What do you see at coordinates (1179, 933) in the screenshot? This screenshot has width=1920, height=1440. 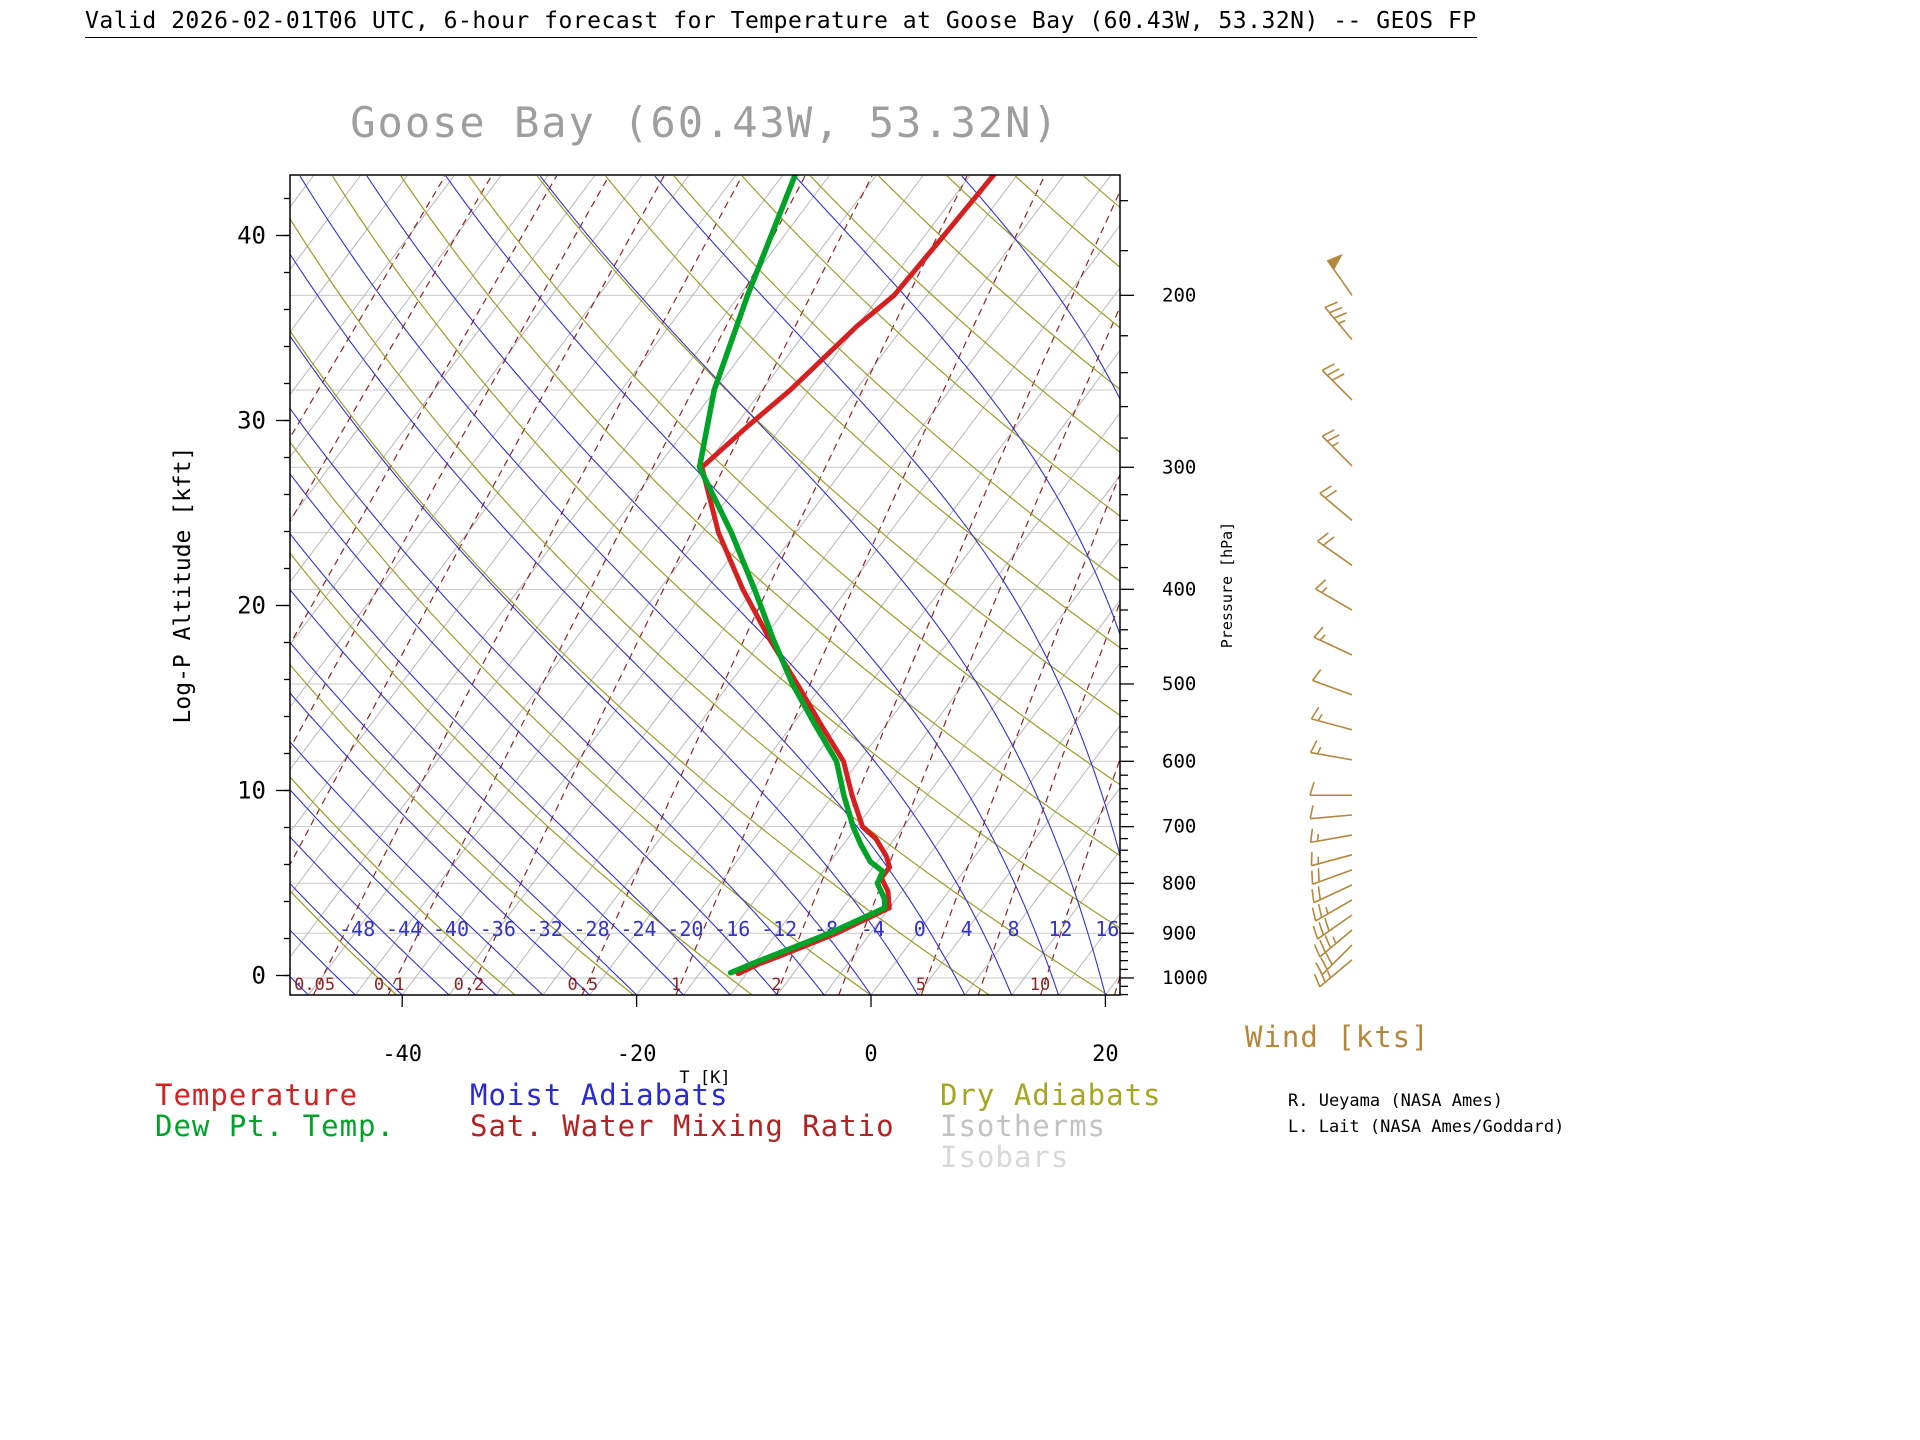 I see `svg-text: 900` at bounding box center [1179, 933].